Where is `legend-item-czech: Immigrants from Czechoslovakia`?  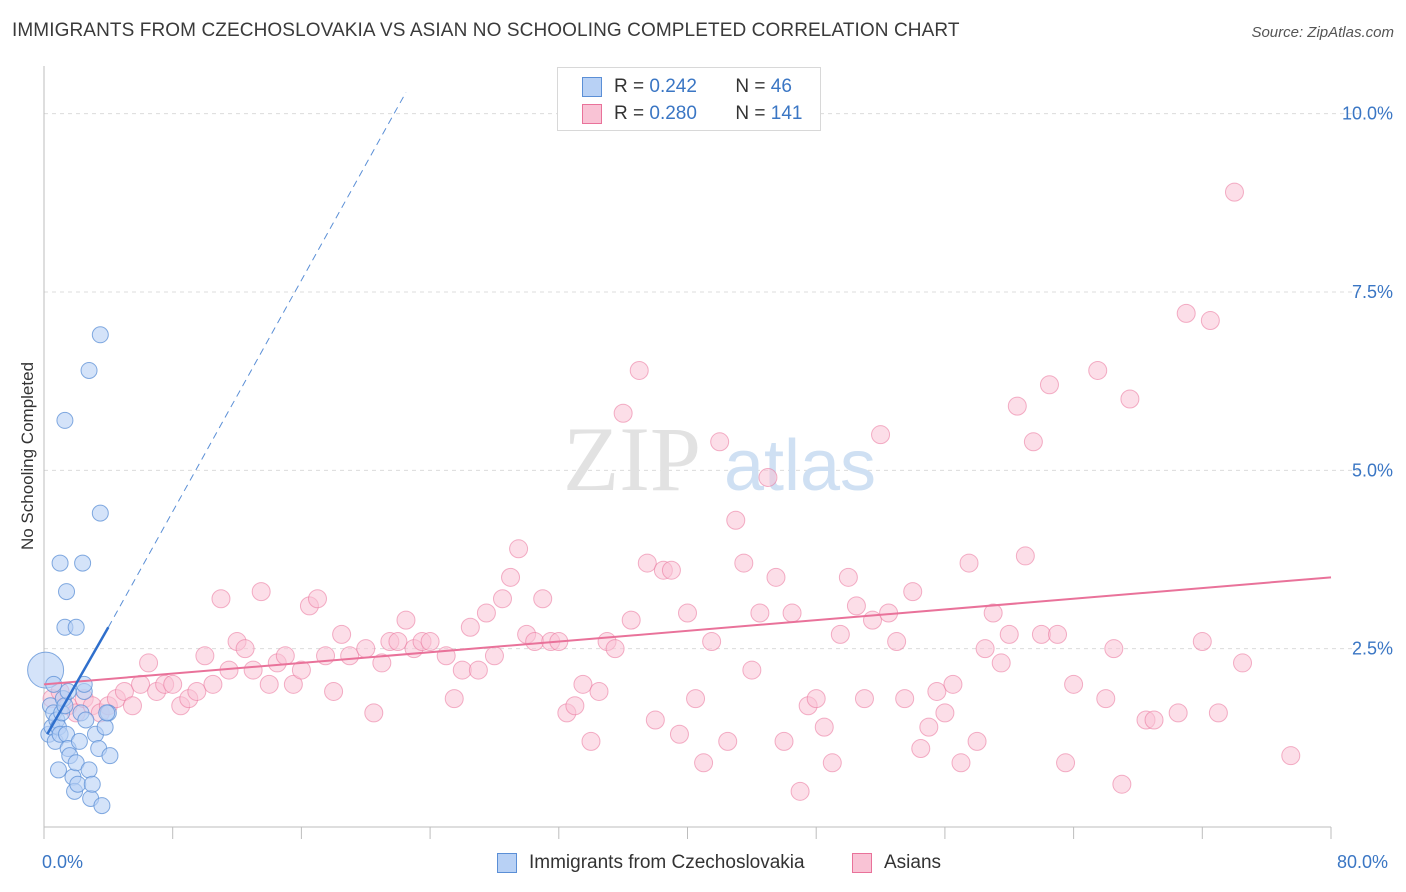
legend-item-czech: Immigrants from Czechoslovakia is located at coordinates (651, 863).